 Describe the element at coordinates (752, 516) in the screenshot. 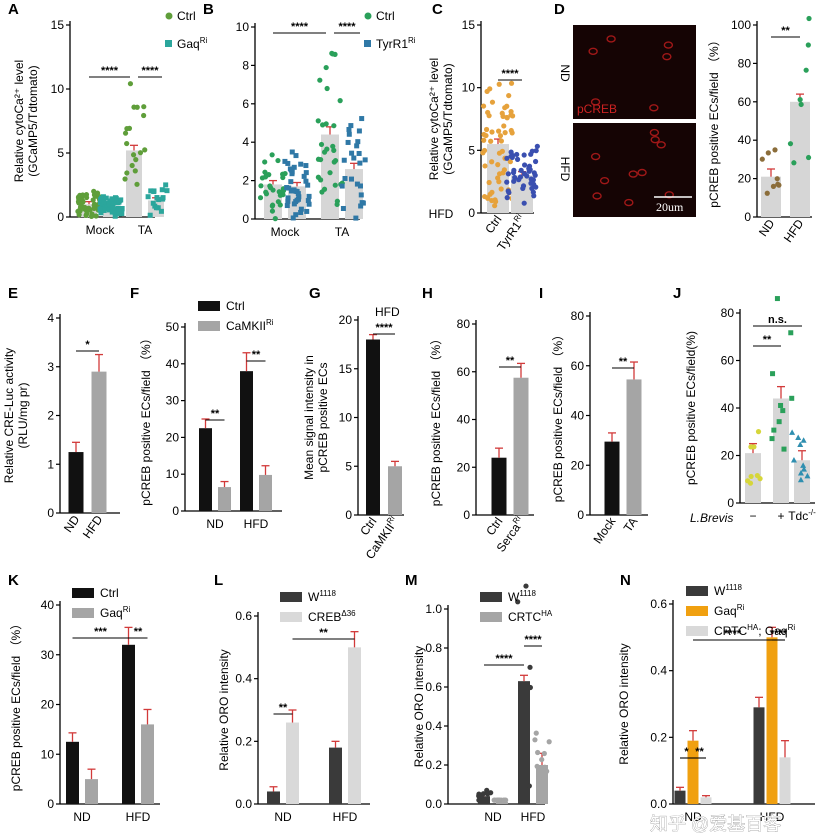

I see `J-x-tick-label: −` at that location.